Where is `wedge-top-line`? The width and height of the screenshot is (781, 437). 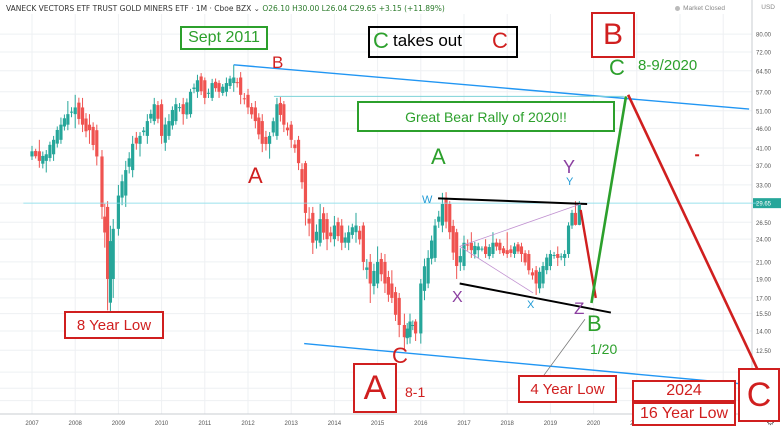
wedge-top-line is located at coordinates (513, 201).